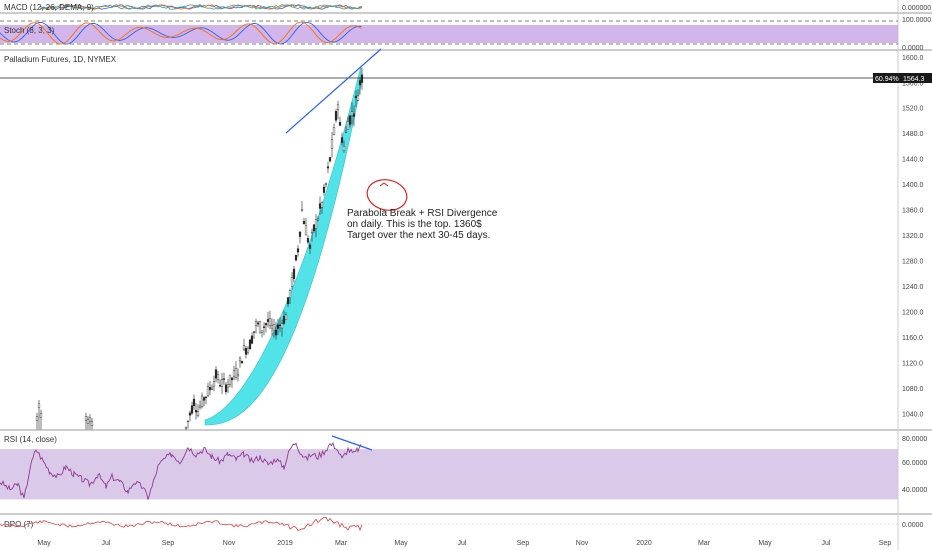 Image resolution: width=932 pixels, height=550 pixels. I want to click on last-change-badge, so click(886, 78).